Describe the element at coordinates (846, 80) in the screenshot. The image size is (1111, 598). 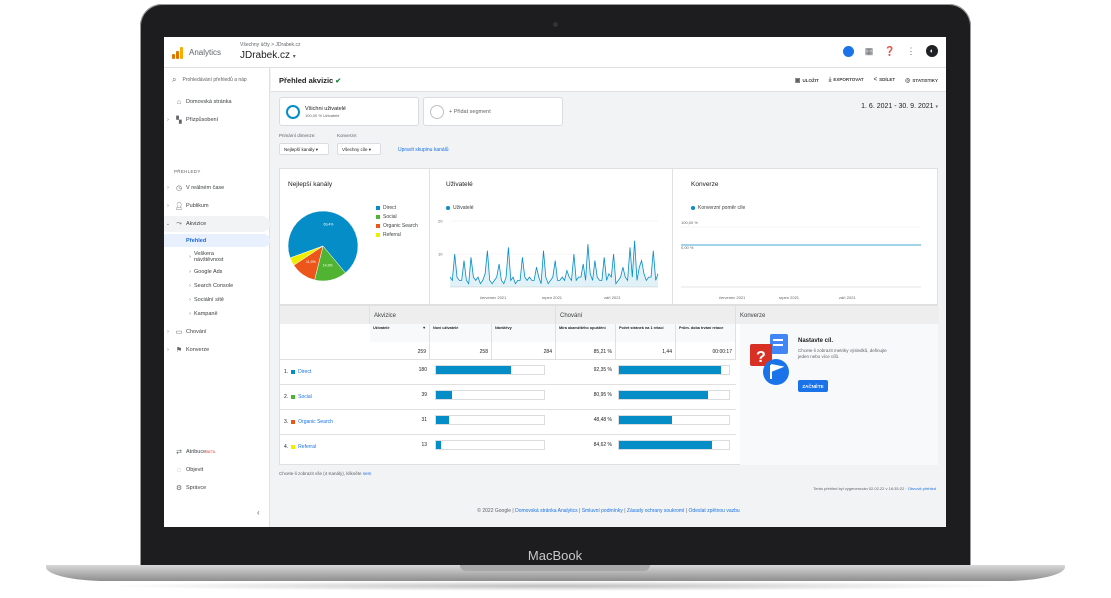
I see `export-button: ⤓ EXPORTOVAT` at that location.